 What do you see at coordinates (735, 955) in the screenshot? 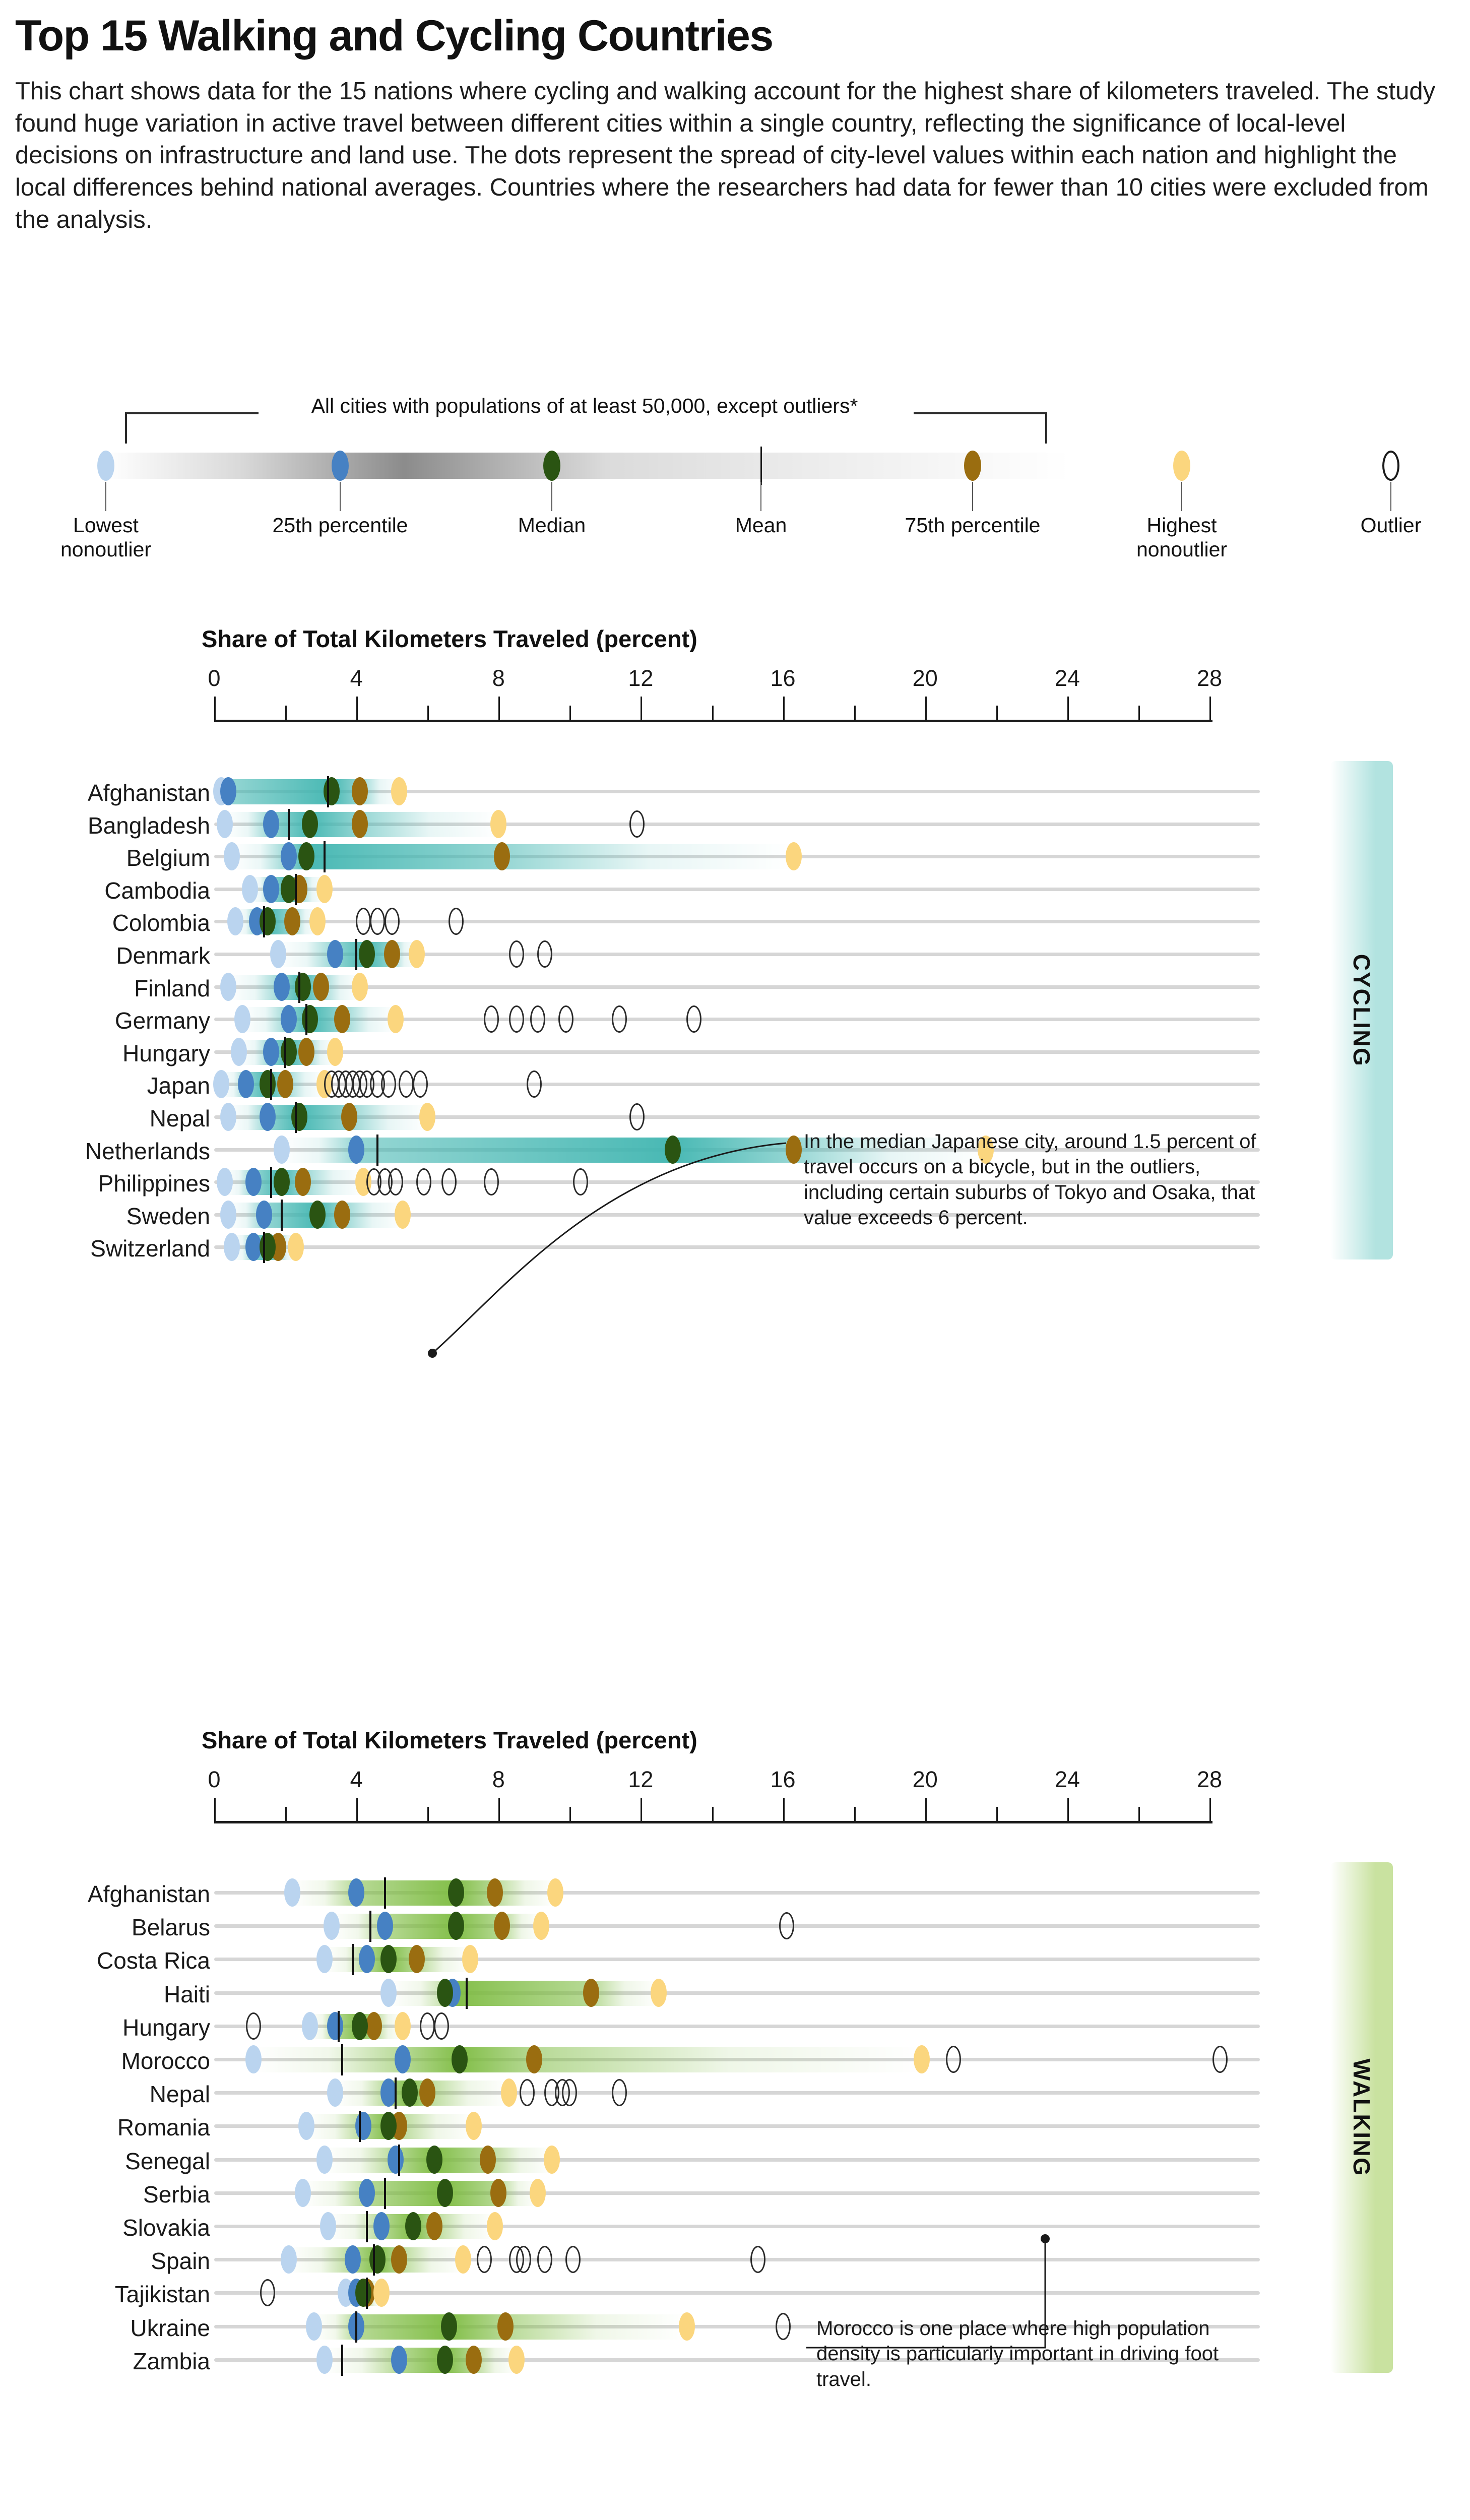
I see `table-row: Denmark` at bounding box center [735, 955].